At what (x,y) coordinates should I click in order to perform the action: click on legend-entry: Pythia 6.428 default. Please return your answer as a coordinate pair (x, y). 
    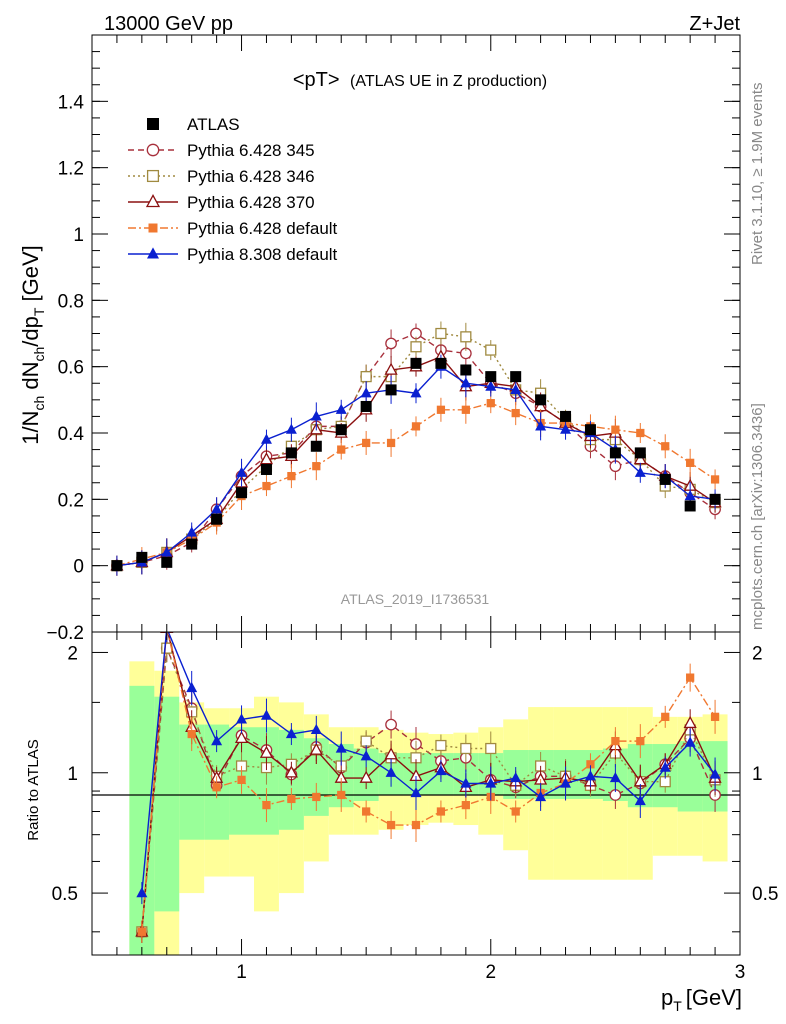
    Looking at the image, I should click on (233, 228).